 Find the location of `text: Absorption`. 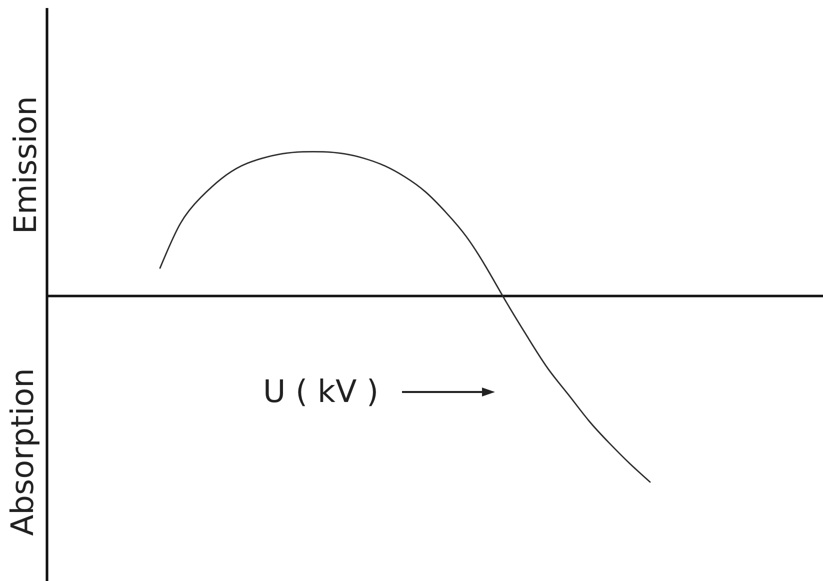

text: Absorption is located at coordinates (23, 452).